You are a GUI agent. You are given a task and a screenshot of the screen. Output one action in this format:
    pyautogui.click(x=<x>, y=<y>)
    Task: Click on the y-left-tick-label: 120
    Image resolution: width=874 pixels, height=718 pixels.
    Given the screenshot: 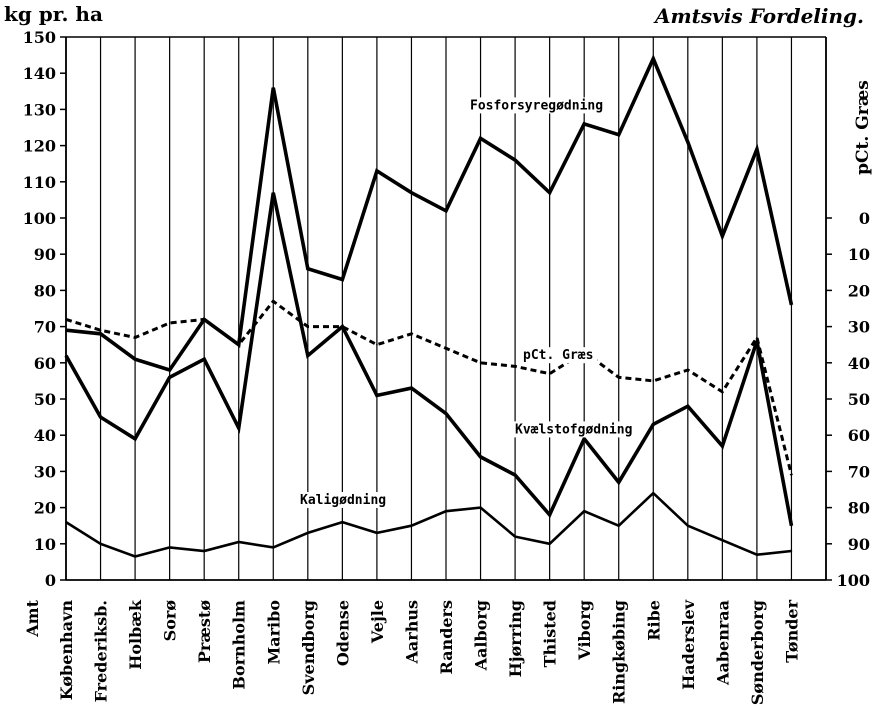 What is the action you would take?
    pyautogui.click(x=39, y=146)
    